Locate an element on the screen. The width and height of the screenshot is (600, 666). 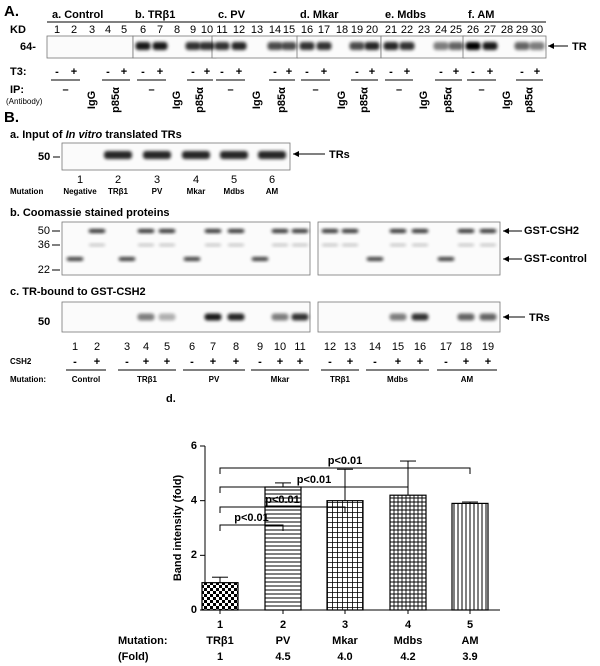
fold-value: 4.5 is located at coordinates (282, 657).